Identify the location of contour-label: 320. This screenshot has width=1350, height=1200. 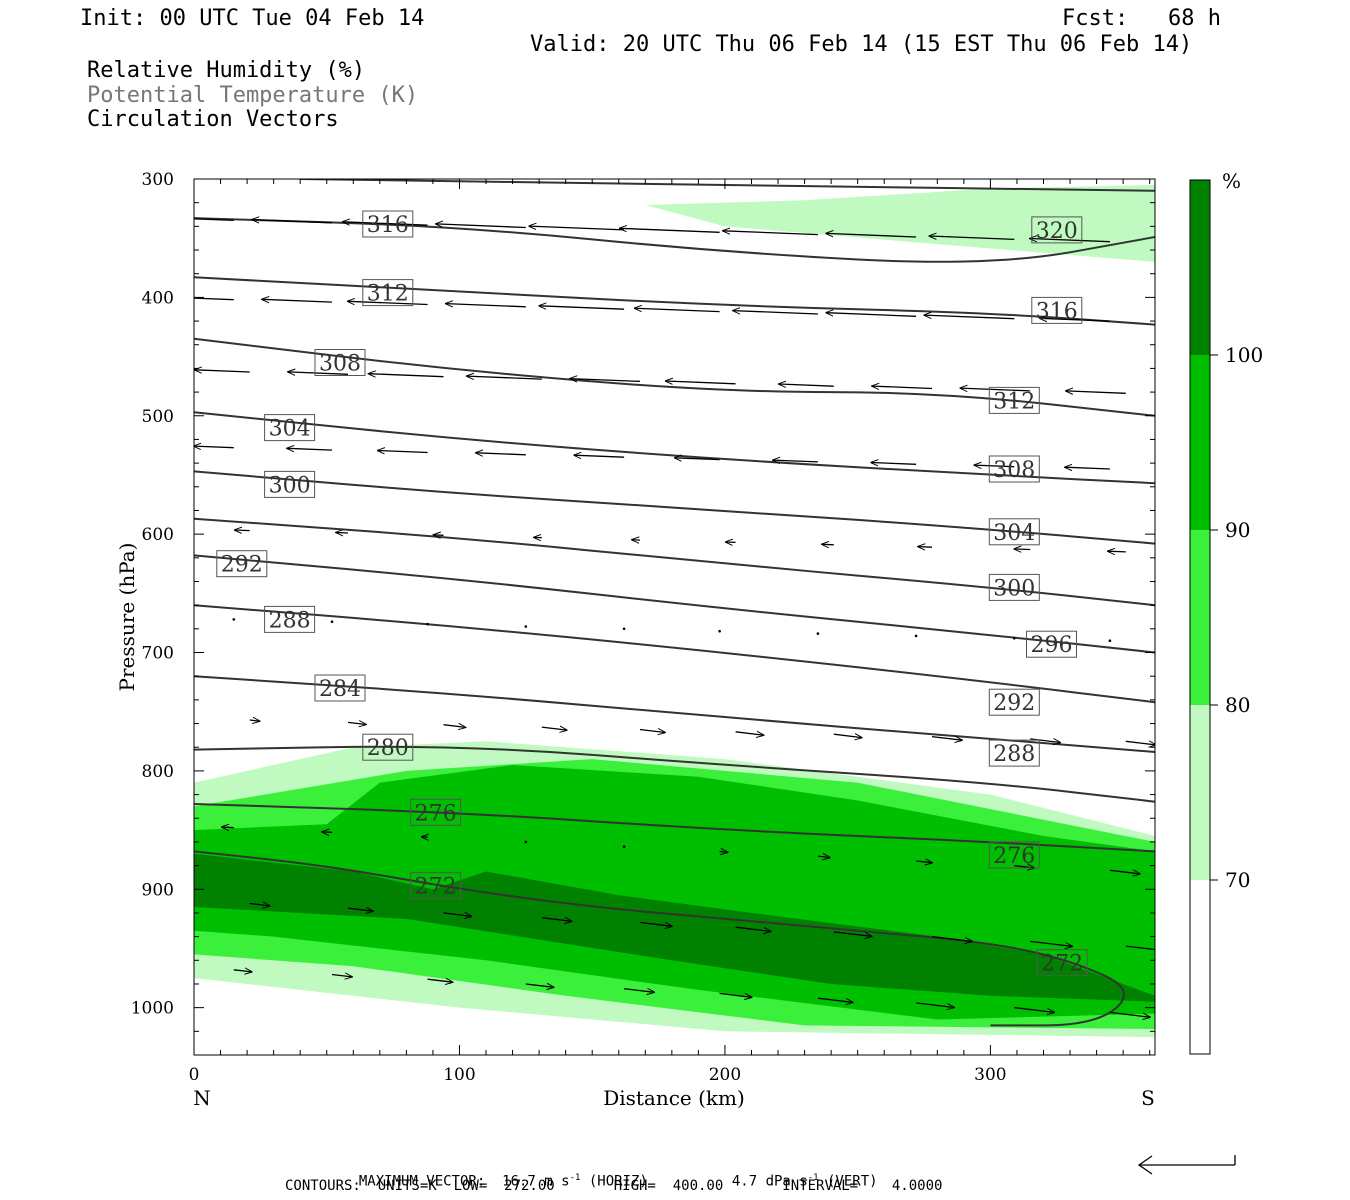
(1057, 230).